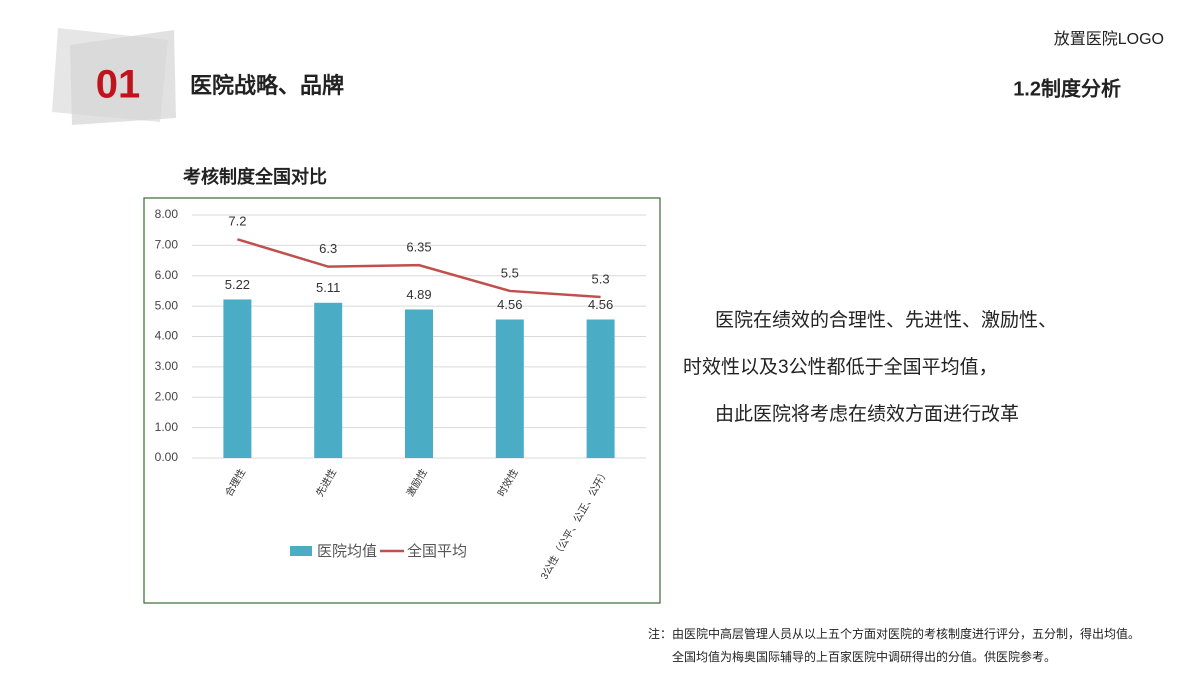 Image resolution: width=1200 pixels, height=675 pixels. I want to click on section-title: 医院战略、品牌, so click(267, 85).